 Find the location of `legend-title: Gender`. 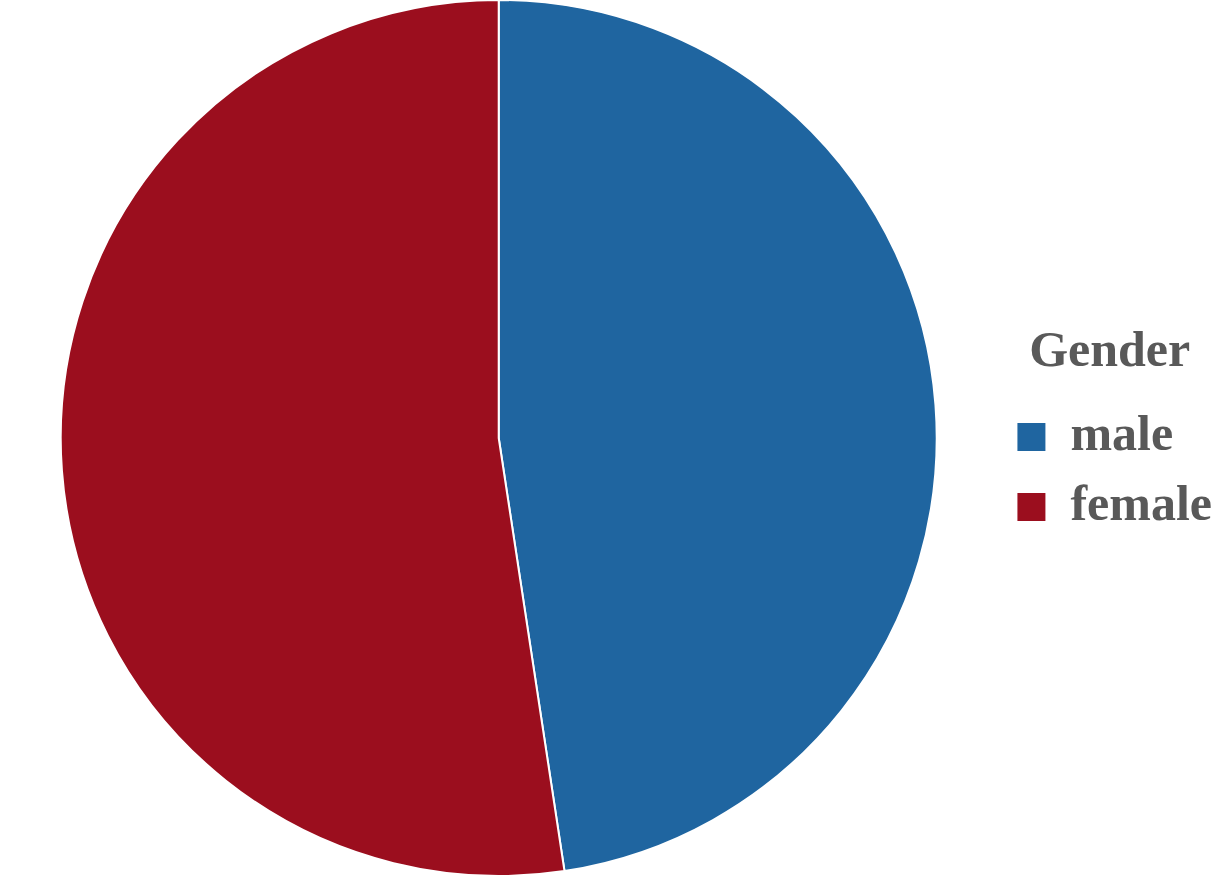

legend-title: Gender is located at coordinates (1110, 348).